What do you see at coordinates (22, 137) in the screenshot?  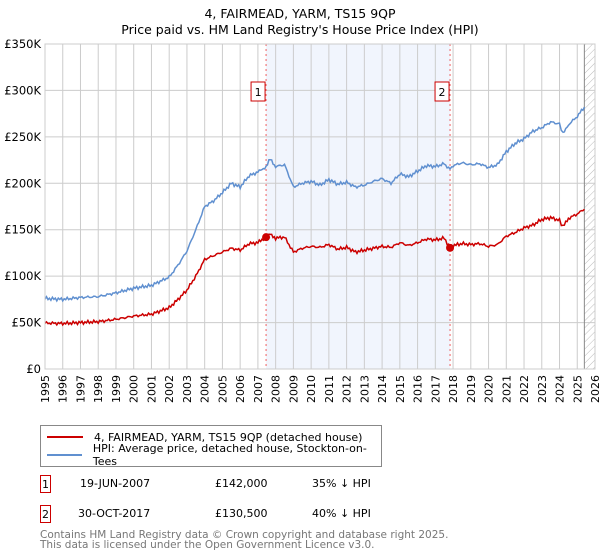 I see `y-tick-label: £250K` at bounding box center [22, 137].